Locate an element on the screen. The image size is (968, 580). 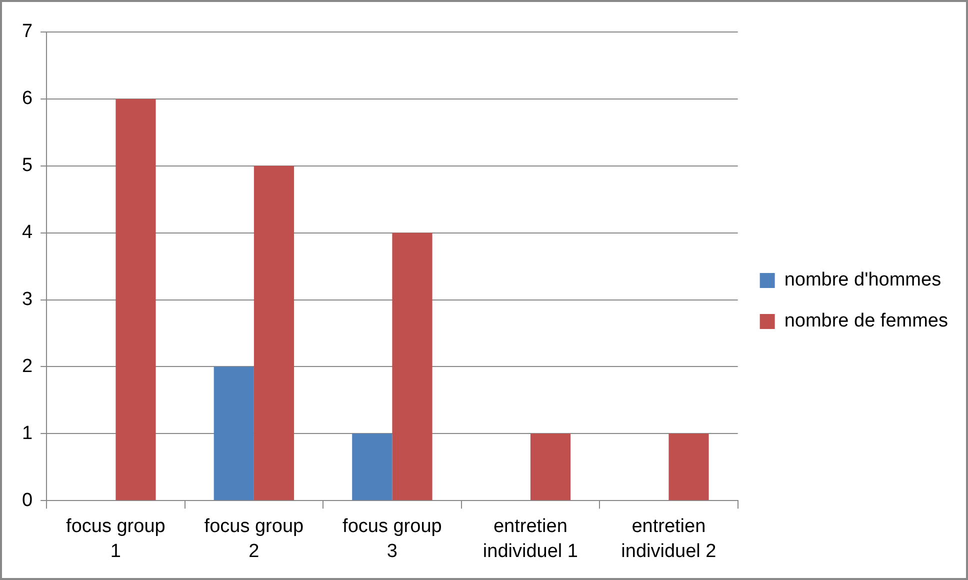
x-tick-label: focus group 3 is located at coordinates (392, 539).